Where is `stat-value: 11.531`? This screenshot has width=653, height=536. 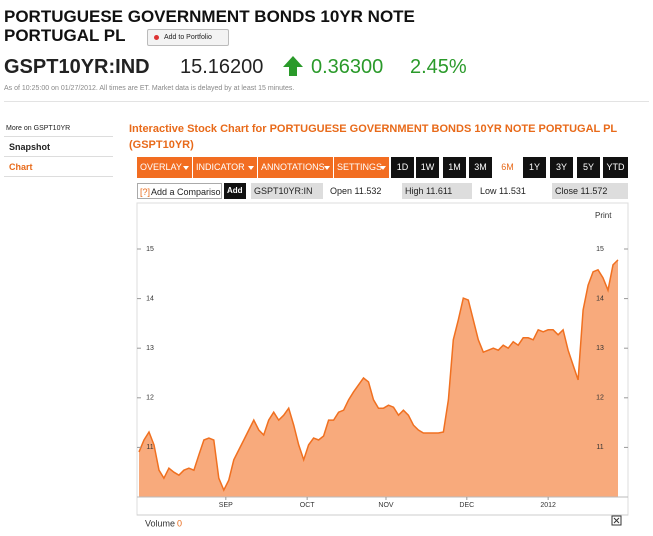
stat-value: 11.531 is located at coordinates (512, 191).